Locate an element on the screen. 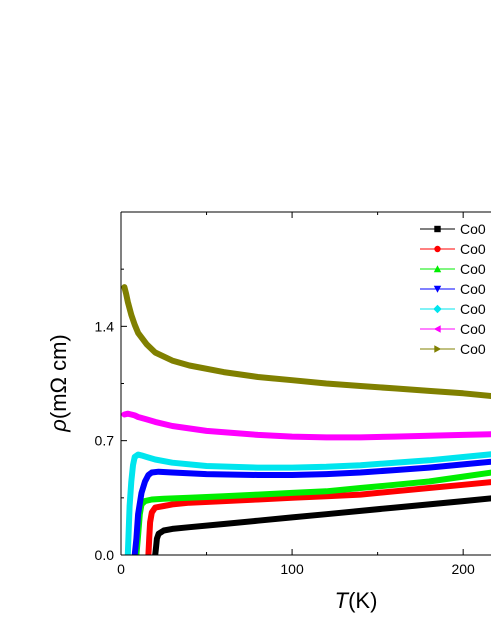 The width and height of the screenshot is (491, 635). legend: Co0 Co0 Co0 Co0 Co0 Co0 Co0 is located at coordinates (453, 289).